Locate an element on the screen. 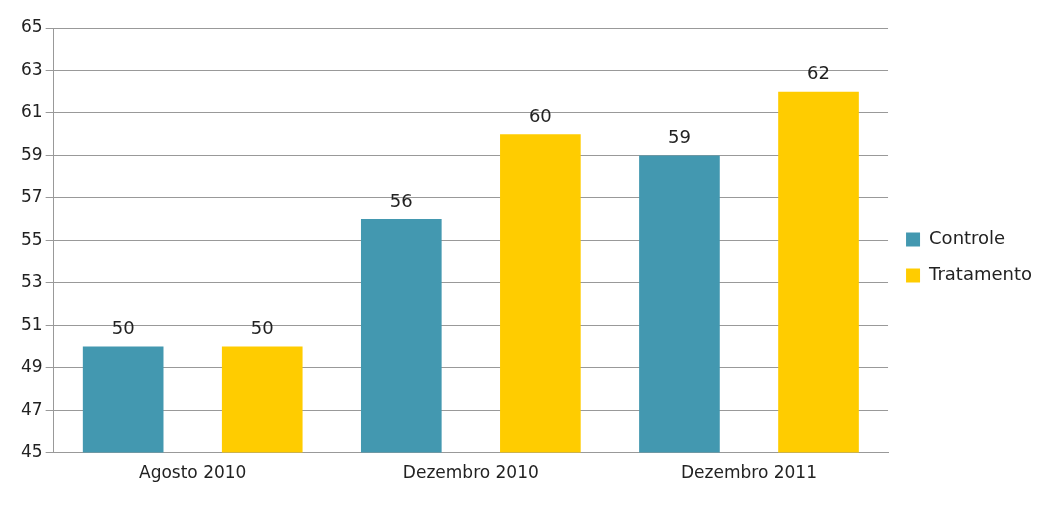 The width and height of the screenshot is (1060, 505). data-label: 60 is located at coordinates (540, 115).